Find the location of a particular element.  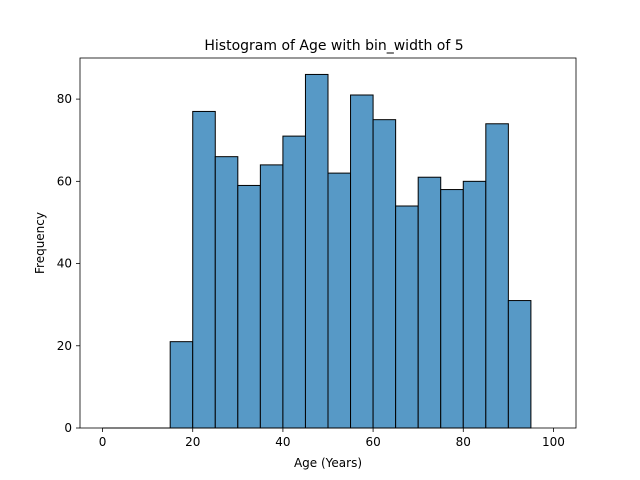

y-tick-label: 0 is located at coordinates (68, 428).